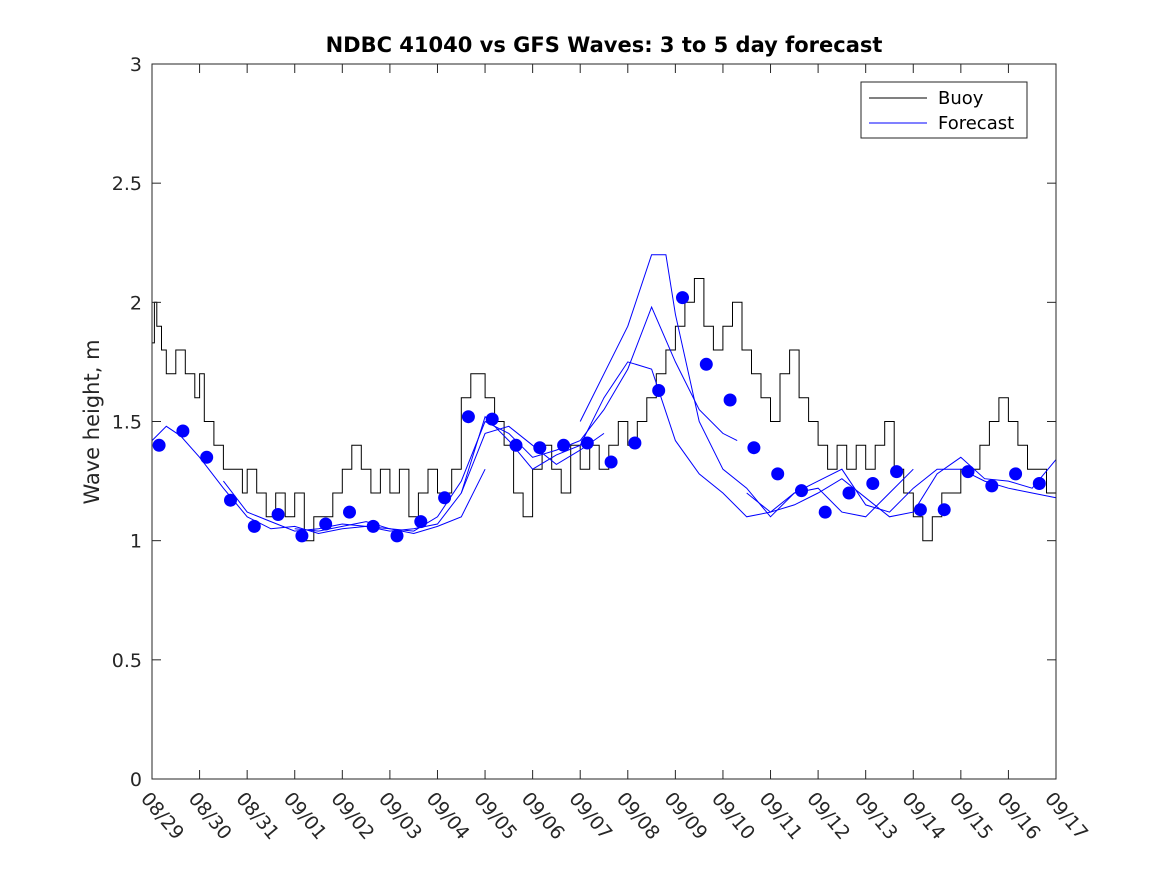 Image resolution: width=1167 pixels, height=875 pixels. I want to click on legend-label-forecast: Forecast, so click(976, 123).